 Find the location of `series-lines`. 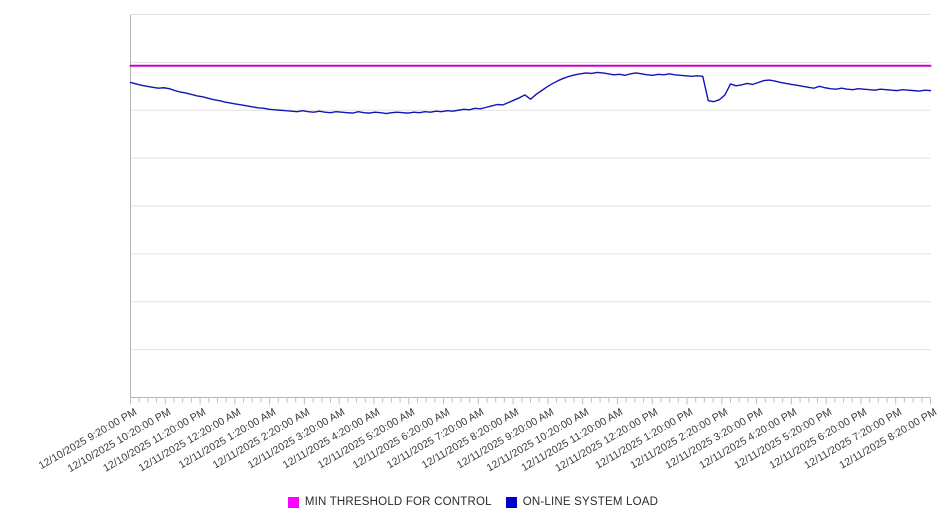

series-lines is located at coordinates (530, 89).